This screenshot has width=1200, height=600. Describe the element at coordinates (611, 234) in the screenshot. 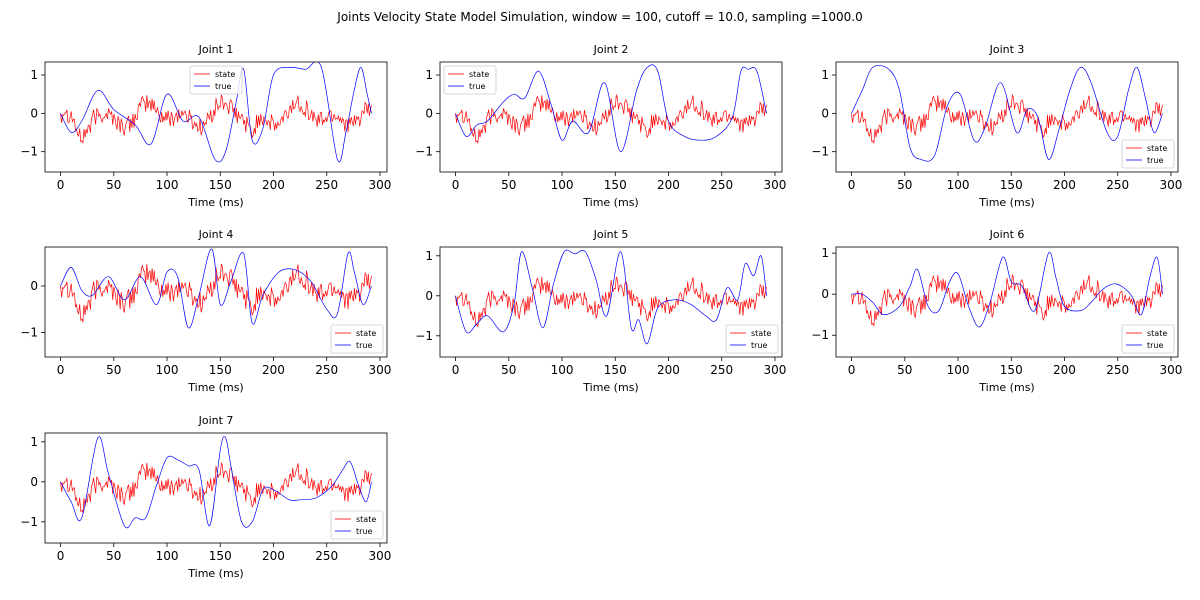

I see `subplot-title: Joint 5` at that location.